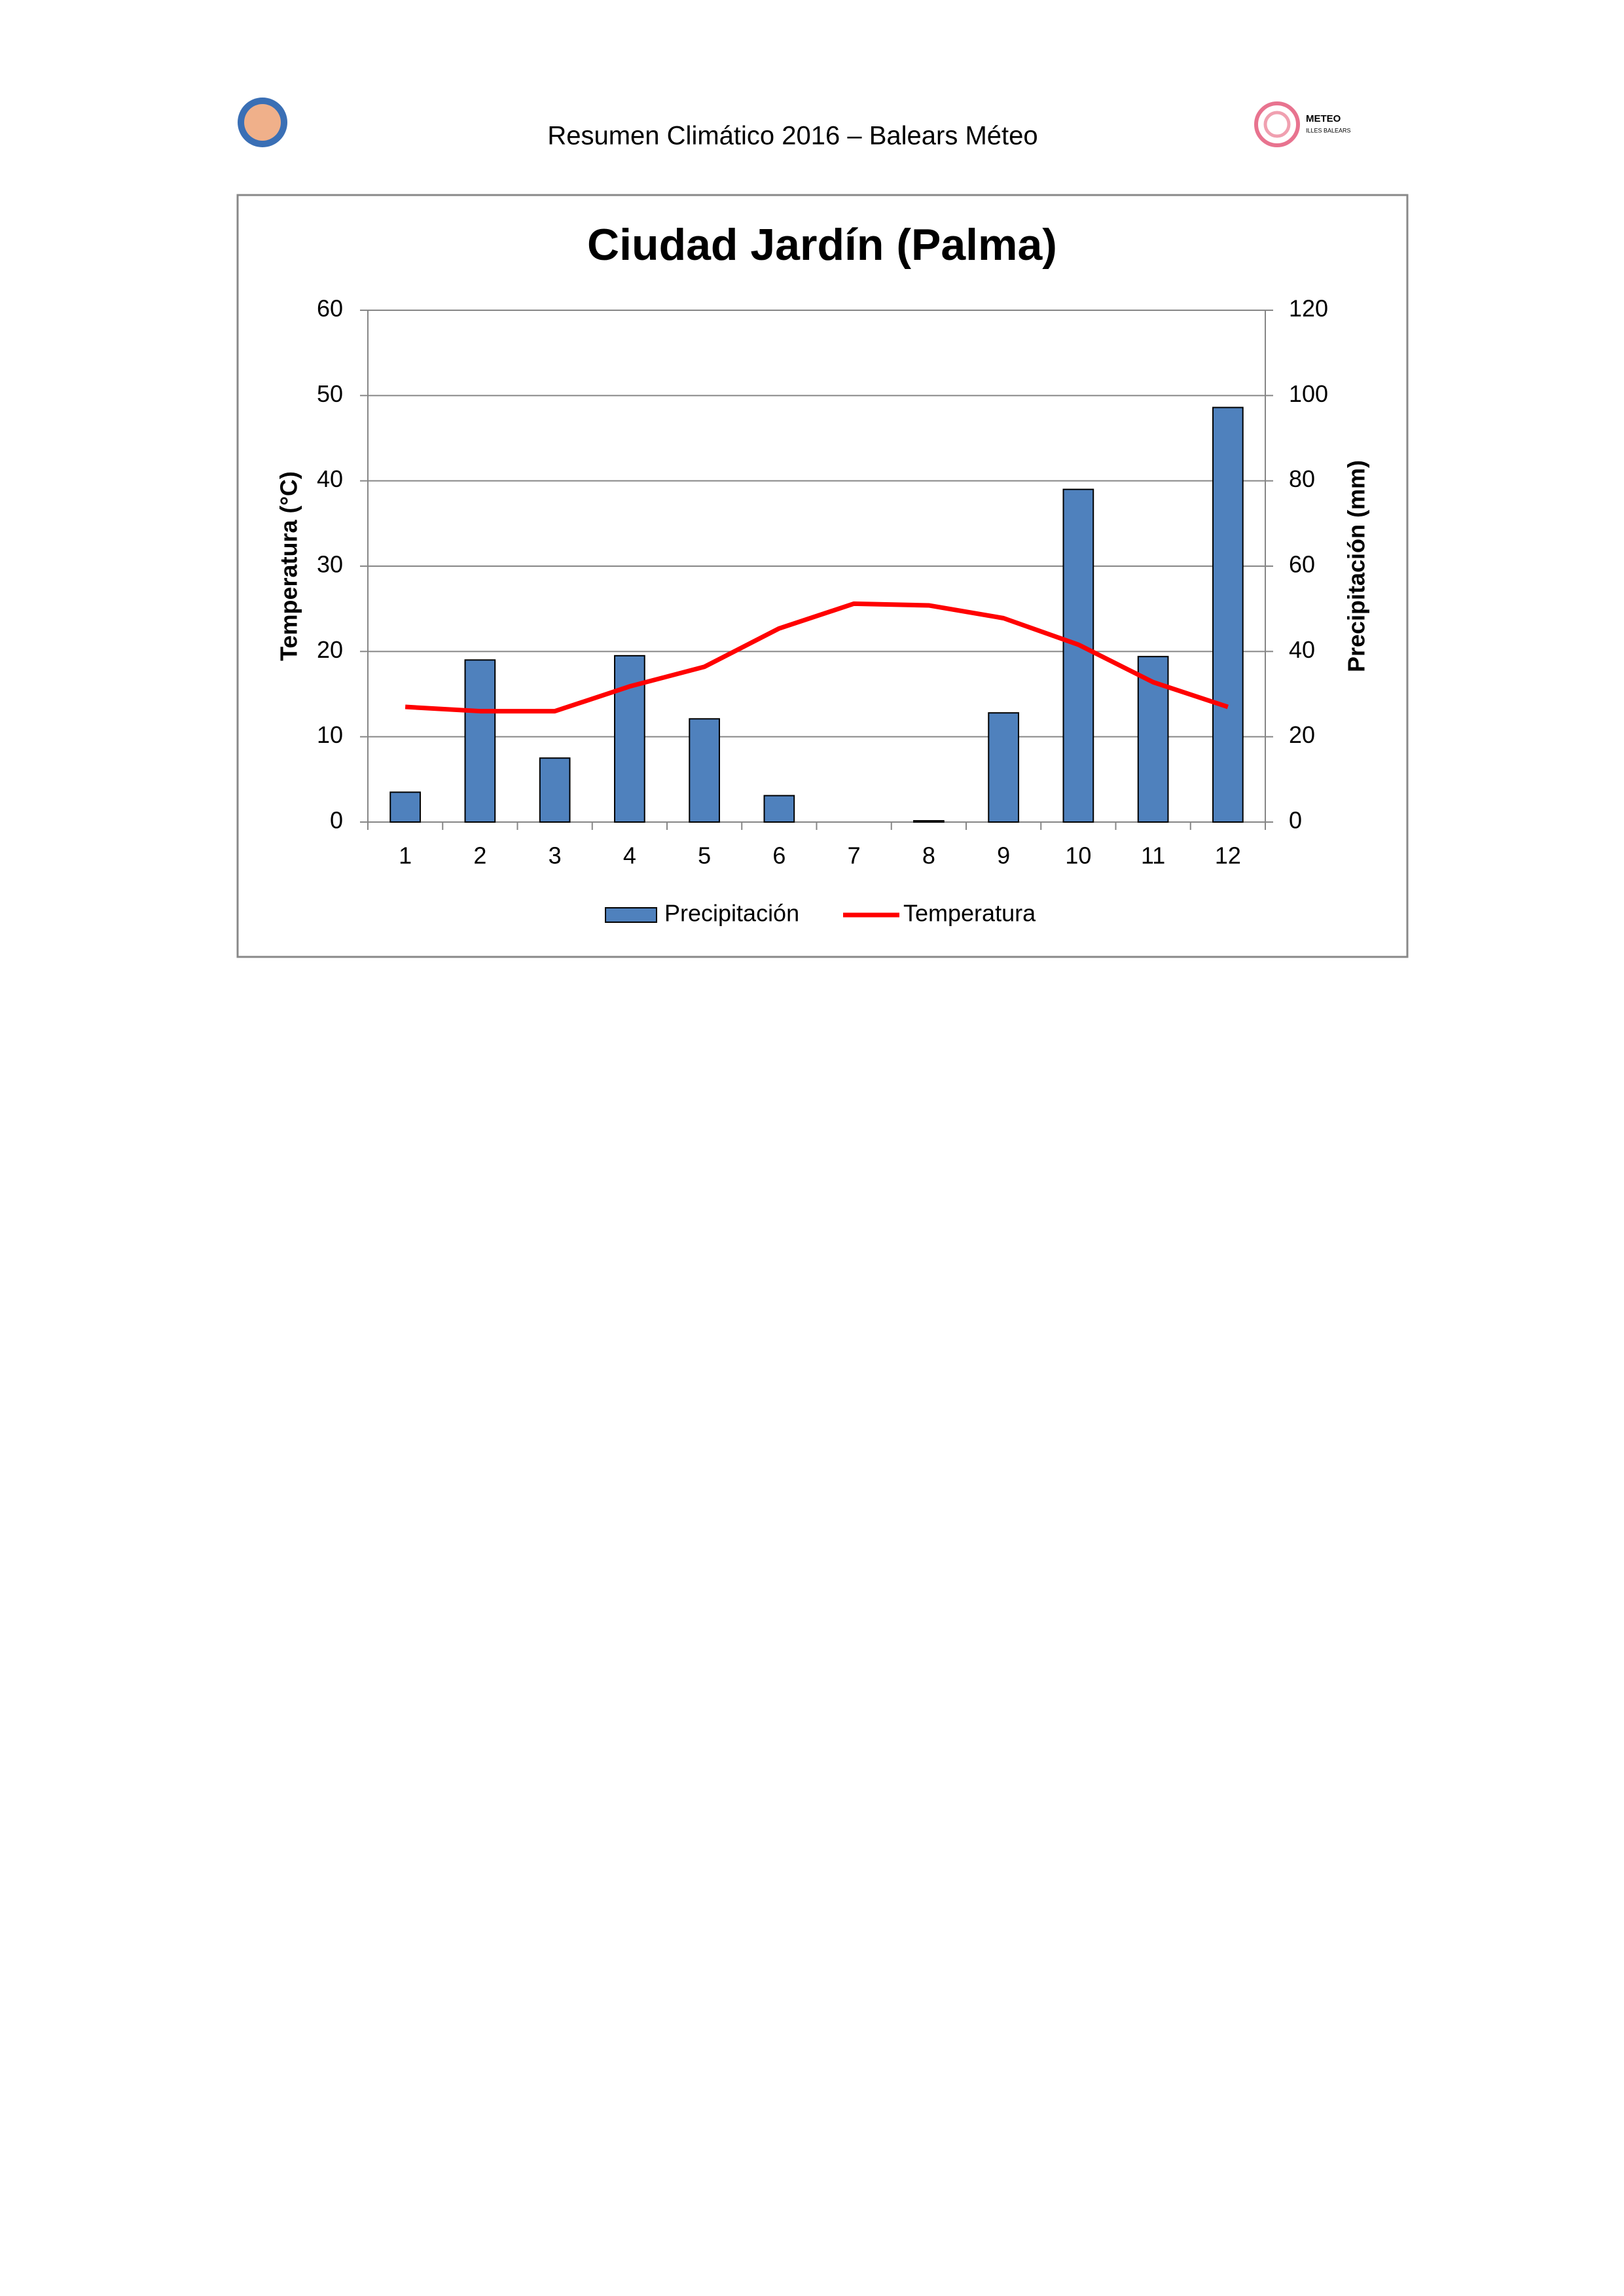  I want to click on logo-title: METEO, so click(1323, 118).